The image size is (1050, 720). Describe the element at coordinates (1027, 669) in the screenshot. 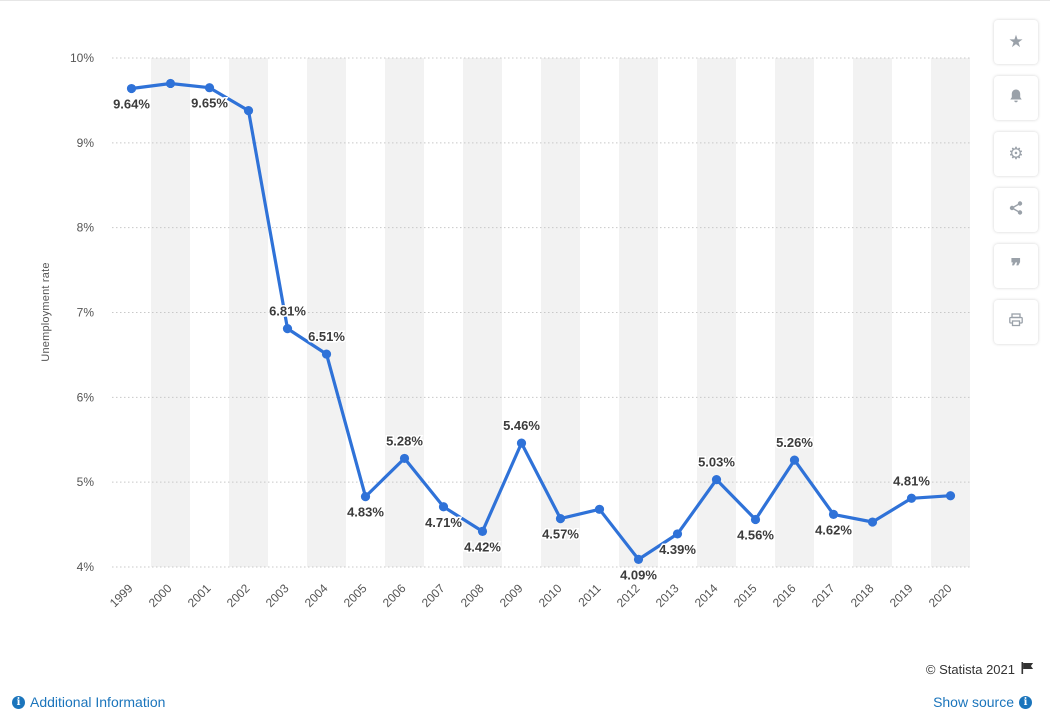

I see `flag-icon` at that location.